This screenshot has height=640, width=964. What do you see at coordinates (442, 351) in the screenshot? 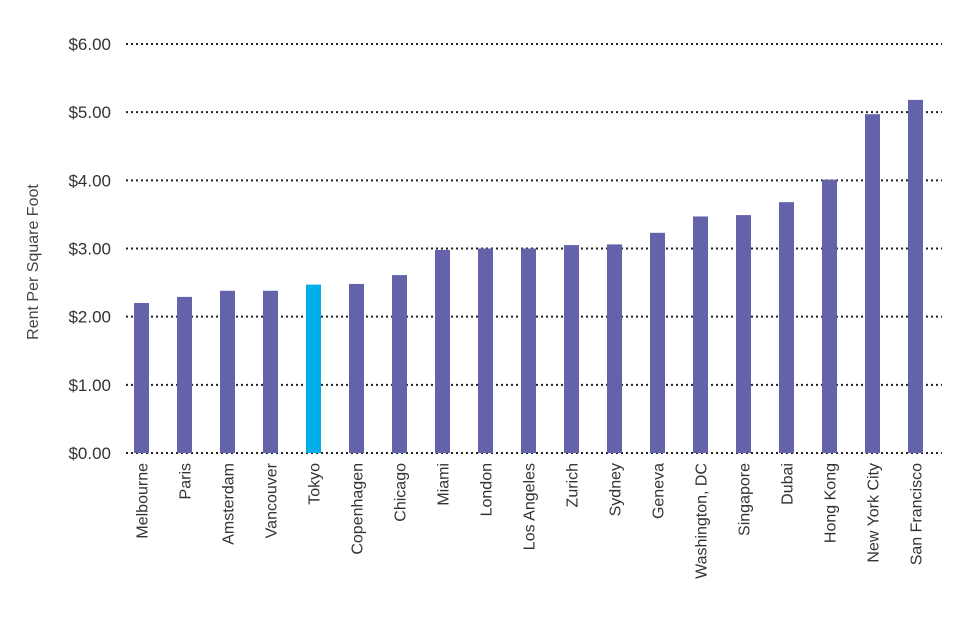
I see `bar-miami` at bounding box center [442, 351].